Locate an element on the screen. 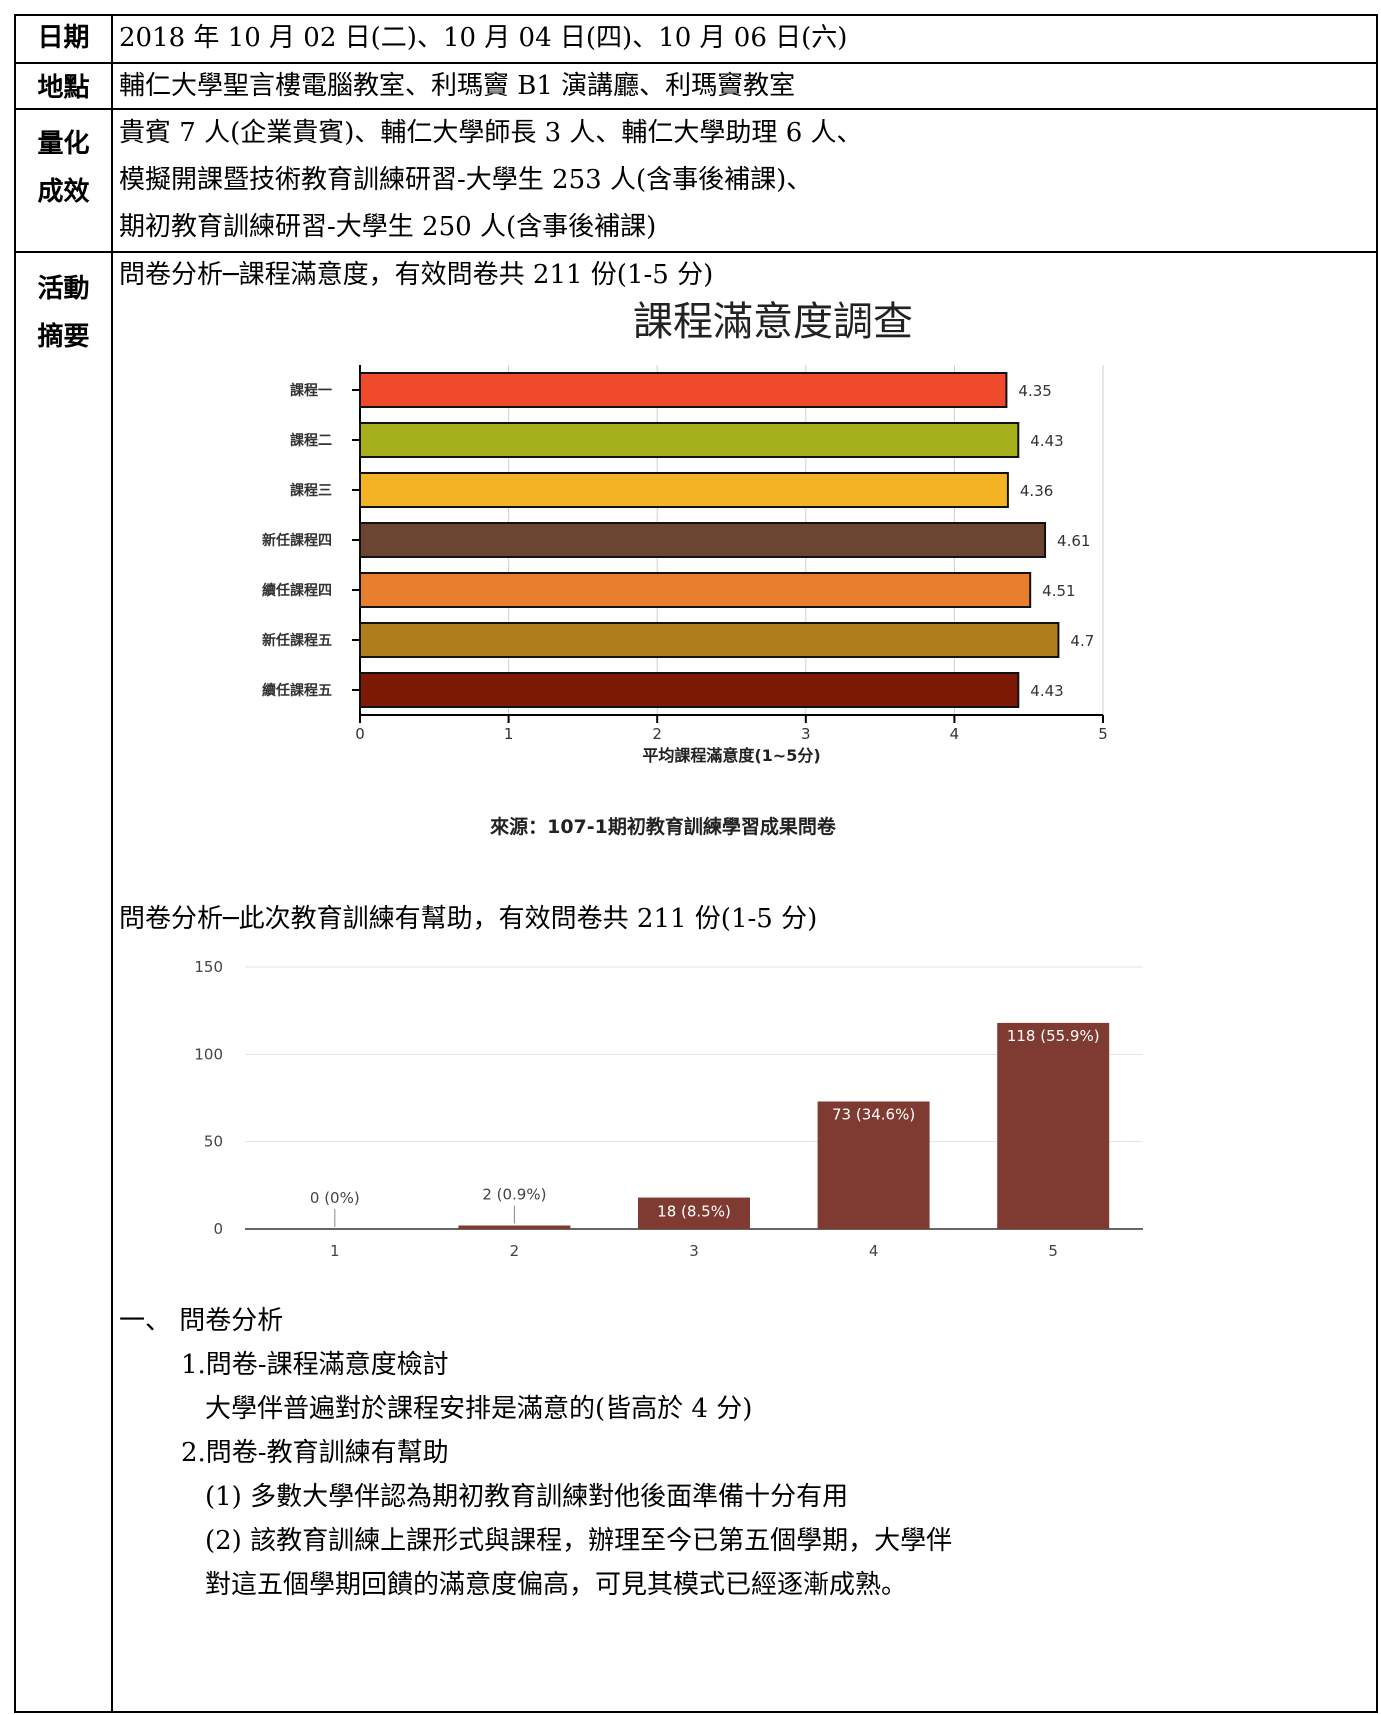 The image size is (1381, 1715). value-label: 2 (0.9%) is located at coordinates (514, 1195).